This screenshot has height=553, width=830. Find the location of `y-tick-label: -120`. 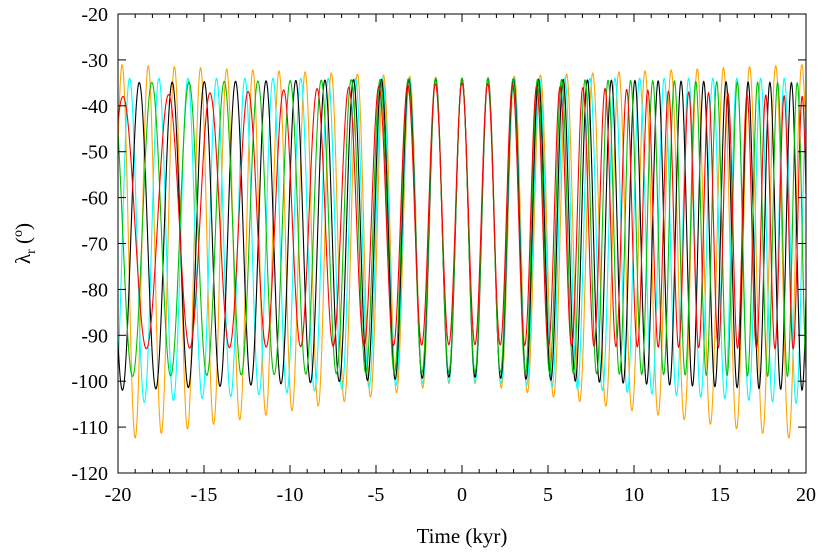

y-tick-label: -120 is located at coordinates (89, 474).